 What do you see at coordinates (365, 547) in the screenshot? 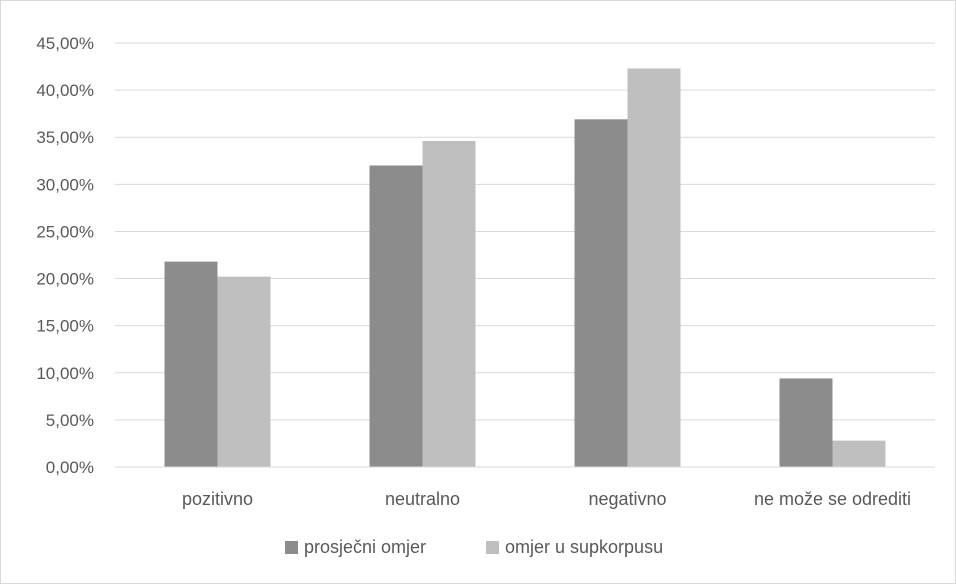
I see `legend-label: prosječni omjer` at bounding box center [365, 547].